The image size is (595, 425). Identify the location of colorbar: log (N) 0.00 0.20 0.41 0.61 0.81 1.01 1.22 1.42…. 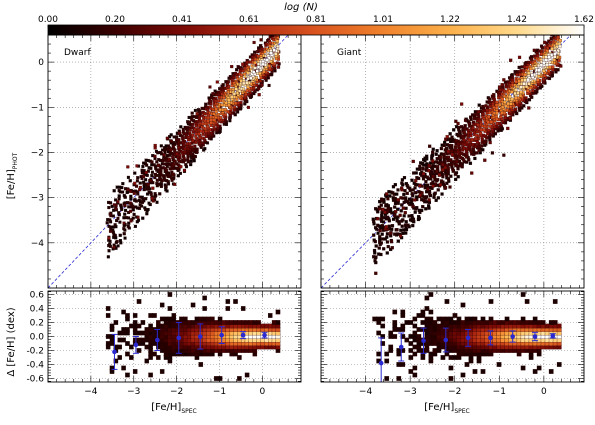
(316, 19).